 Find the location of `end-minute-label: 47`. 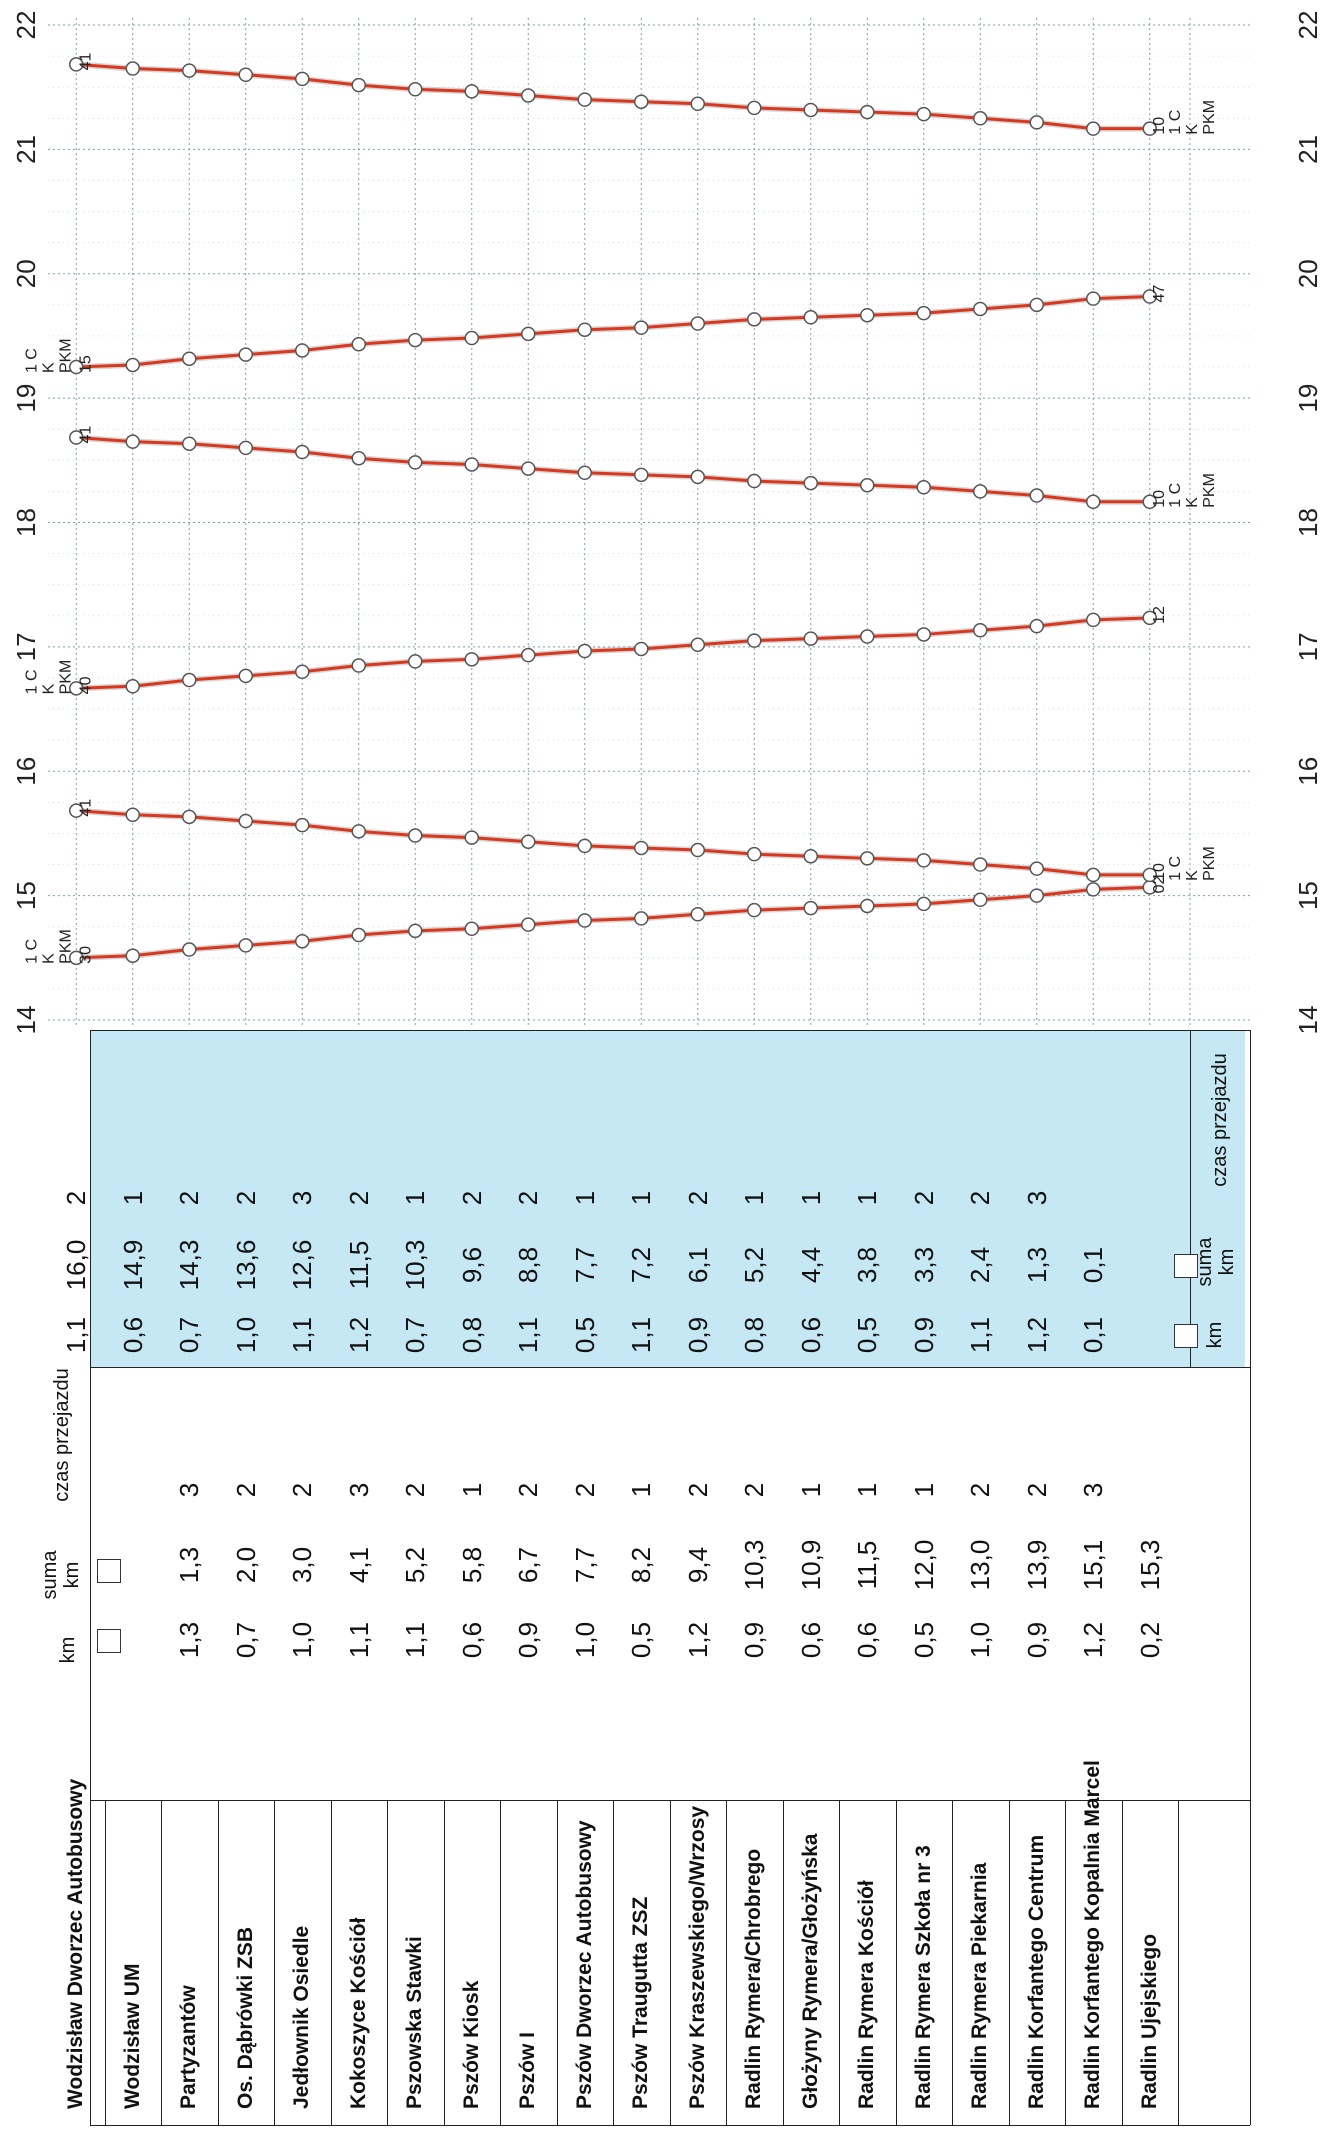

end-minute-label: 47 is located at coordinates (1159, 294).